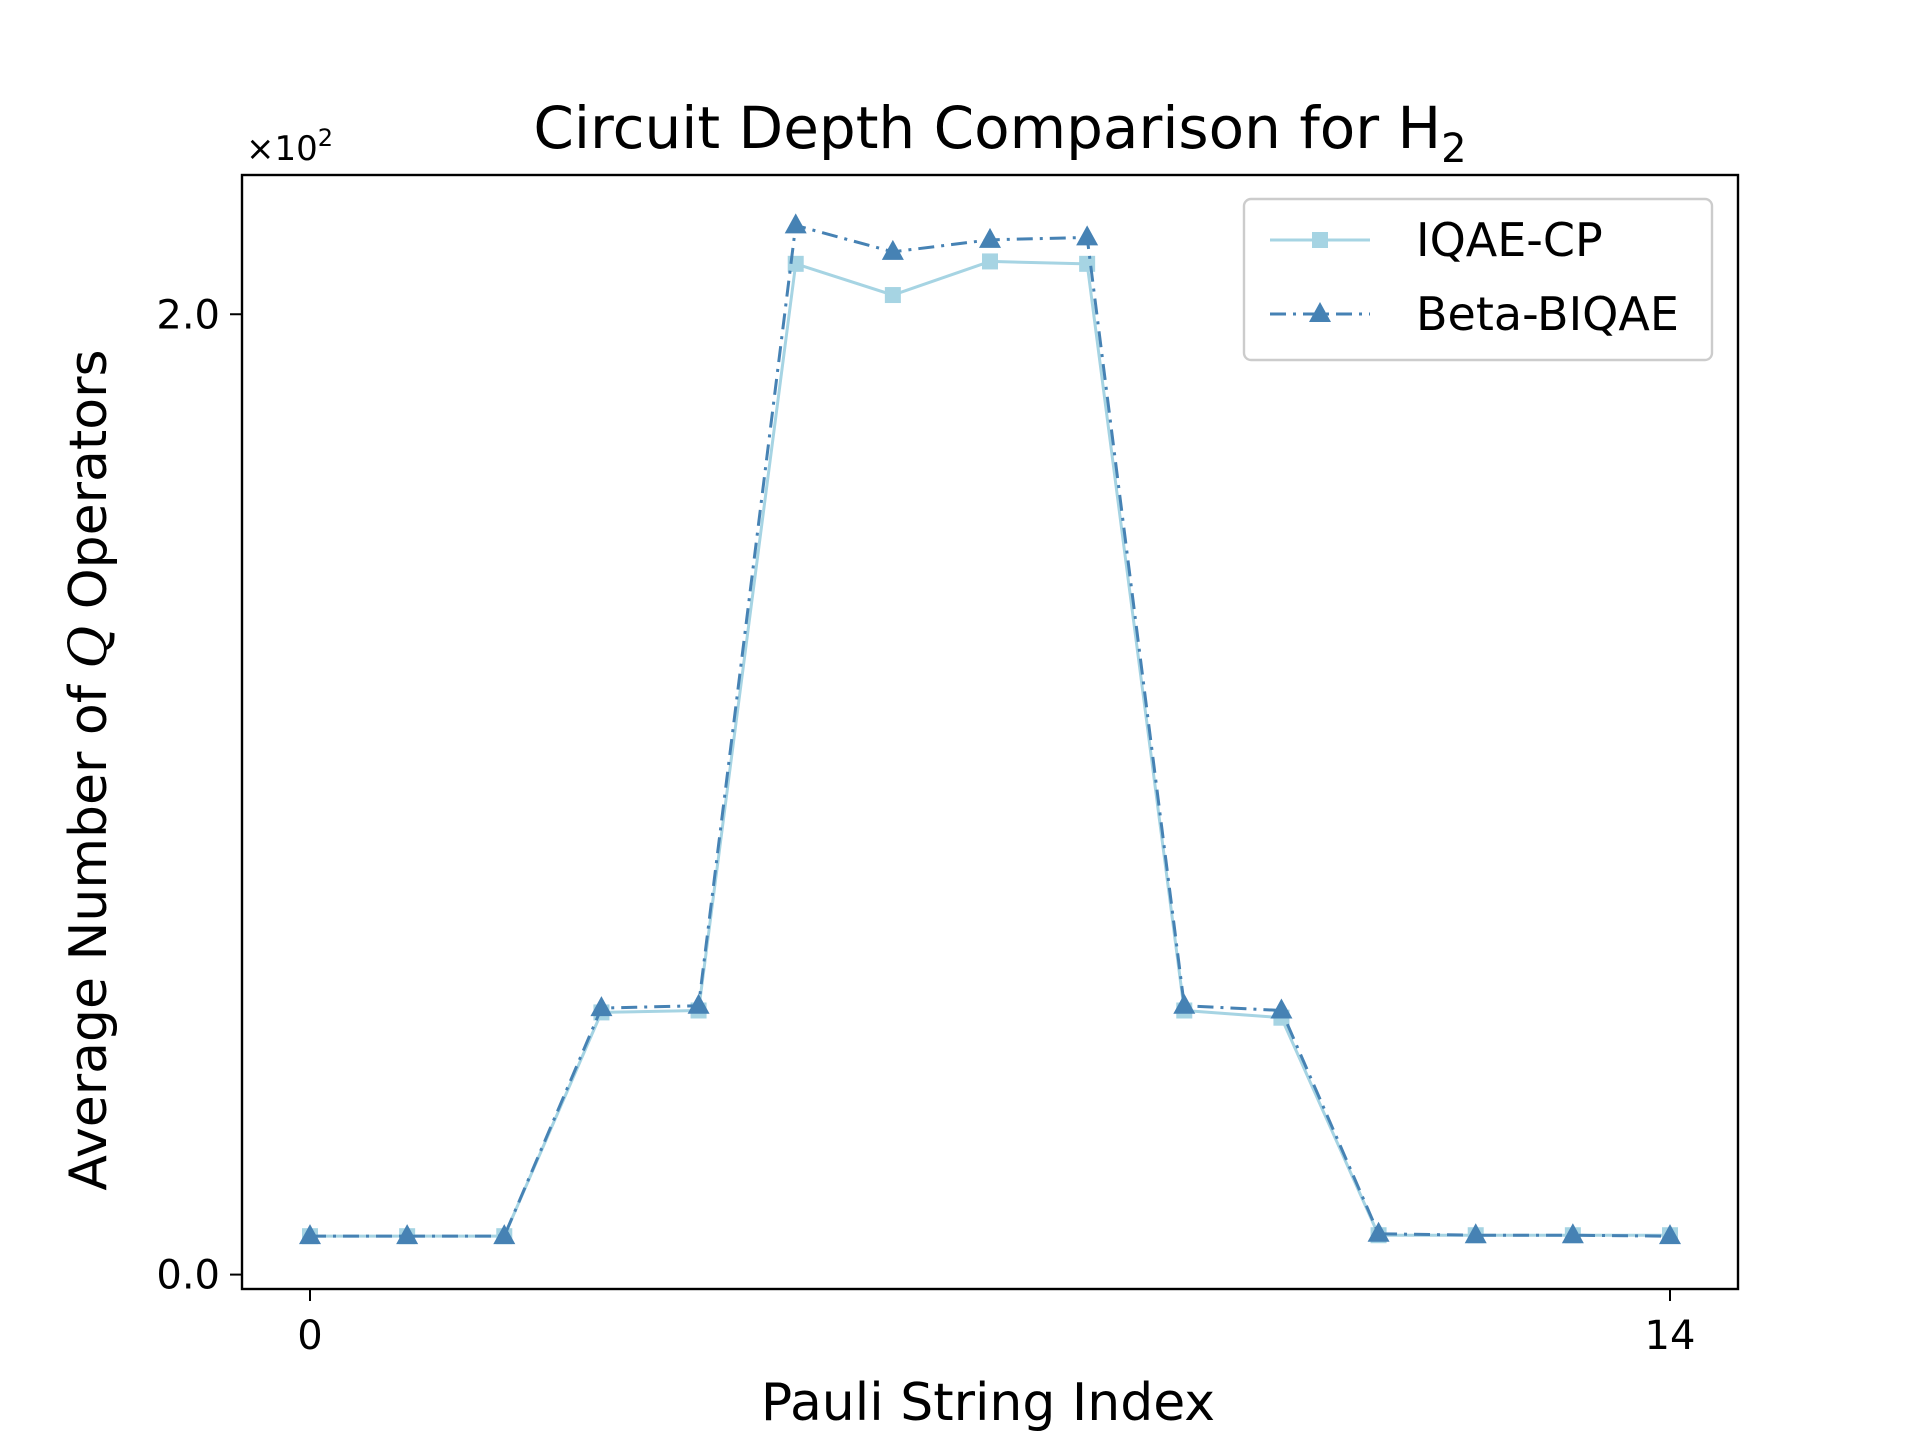 The width and height of the screenshot is (1920, 1440). I want to click on legend-label: Beta-BIQAE, so click(1547, 314).